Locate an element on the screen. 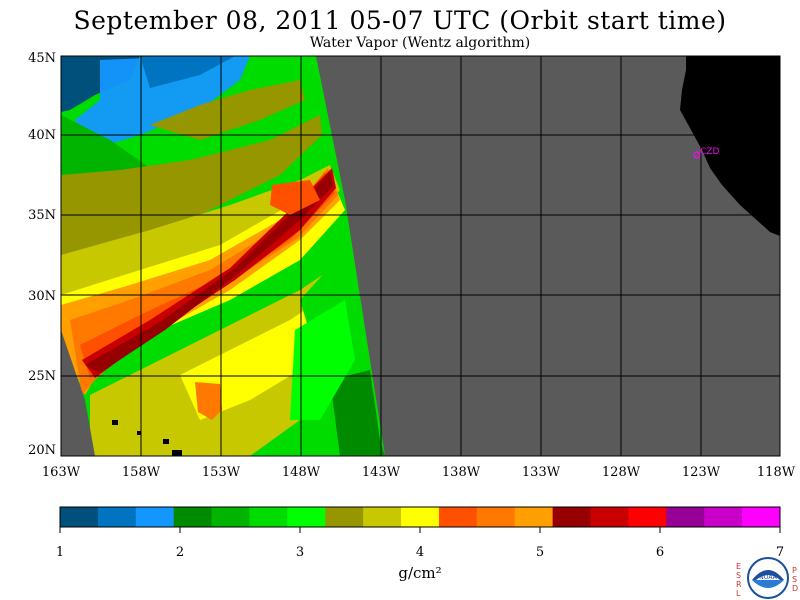 This screenshot has height=600, width=800. vapor-region-east-darkgreen is located at coordinates (357, 413).